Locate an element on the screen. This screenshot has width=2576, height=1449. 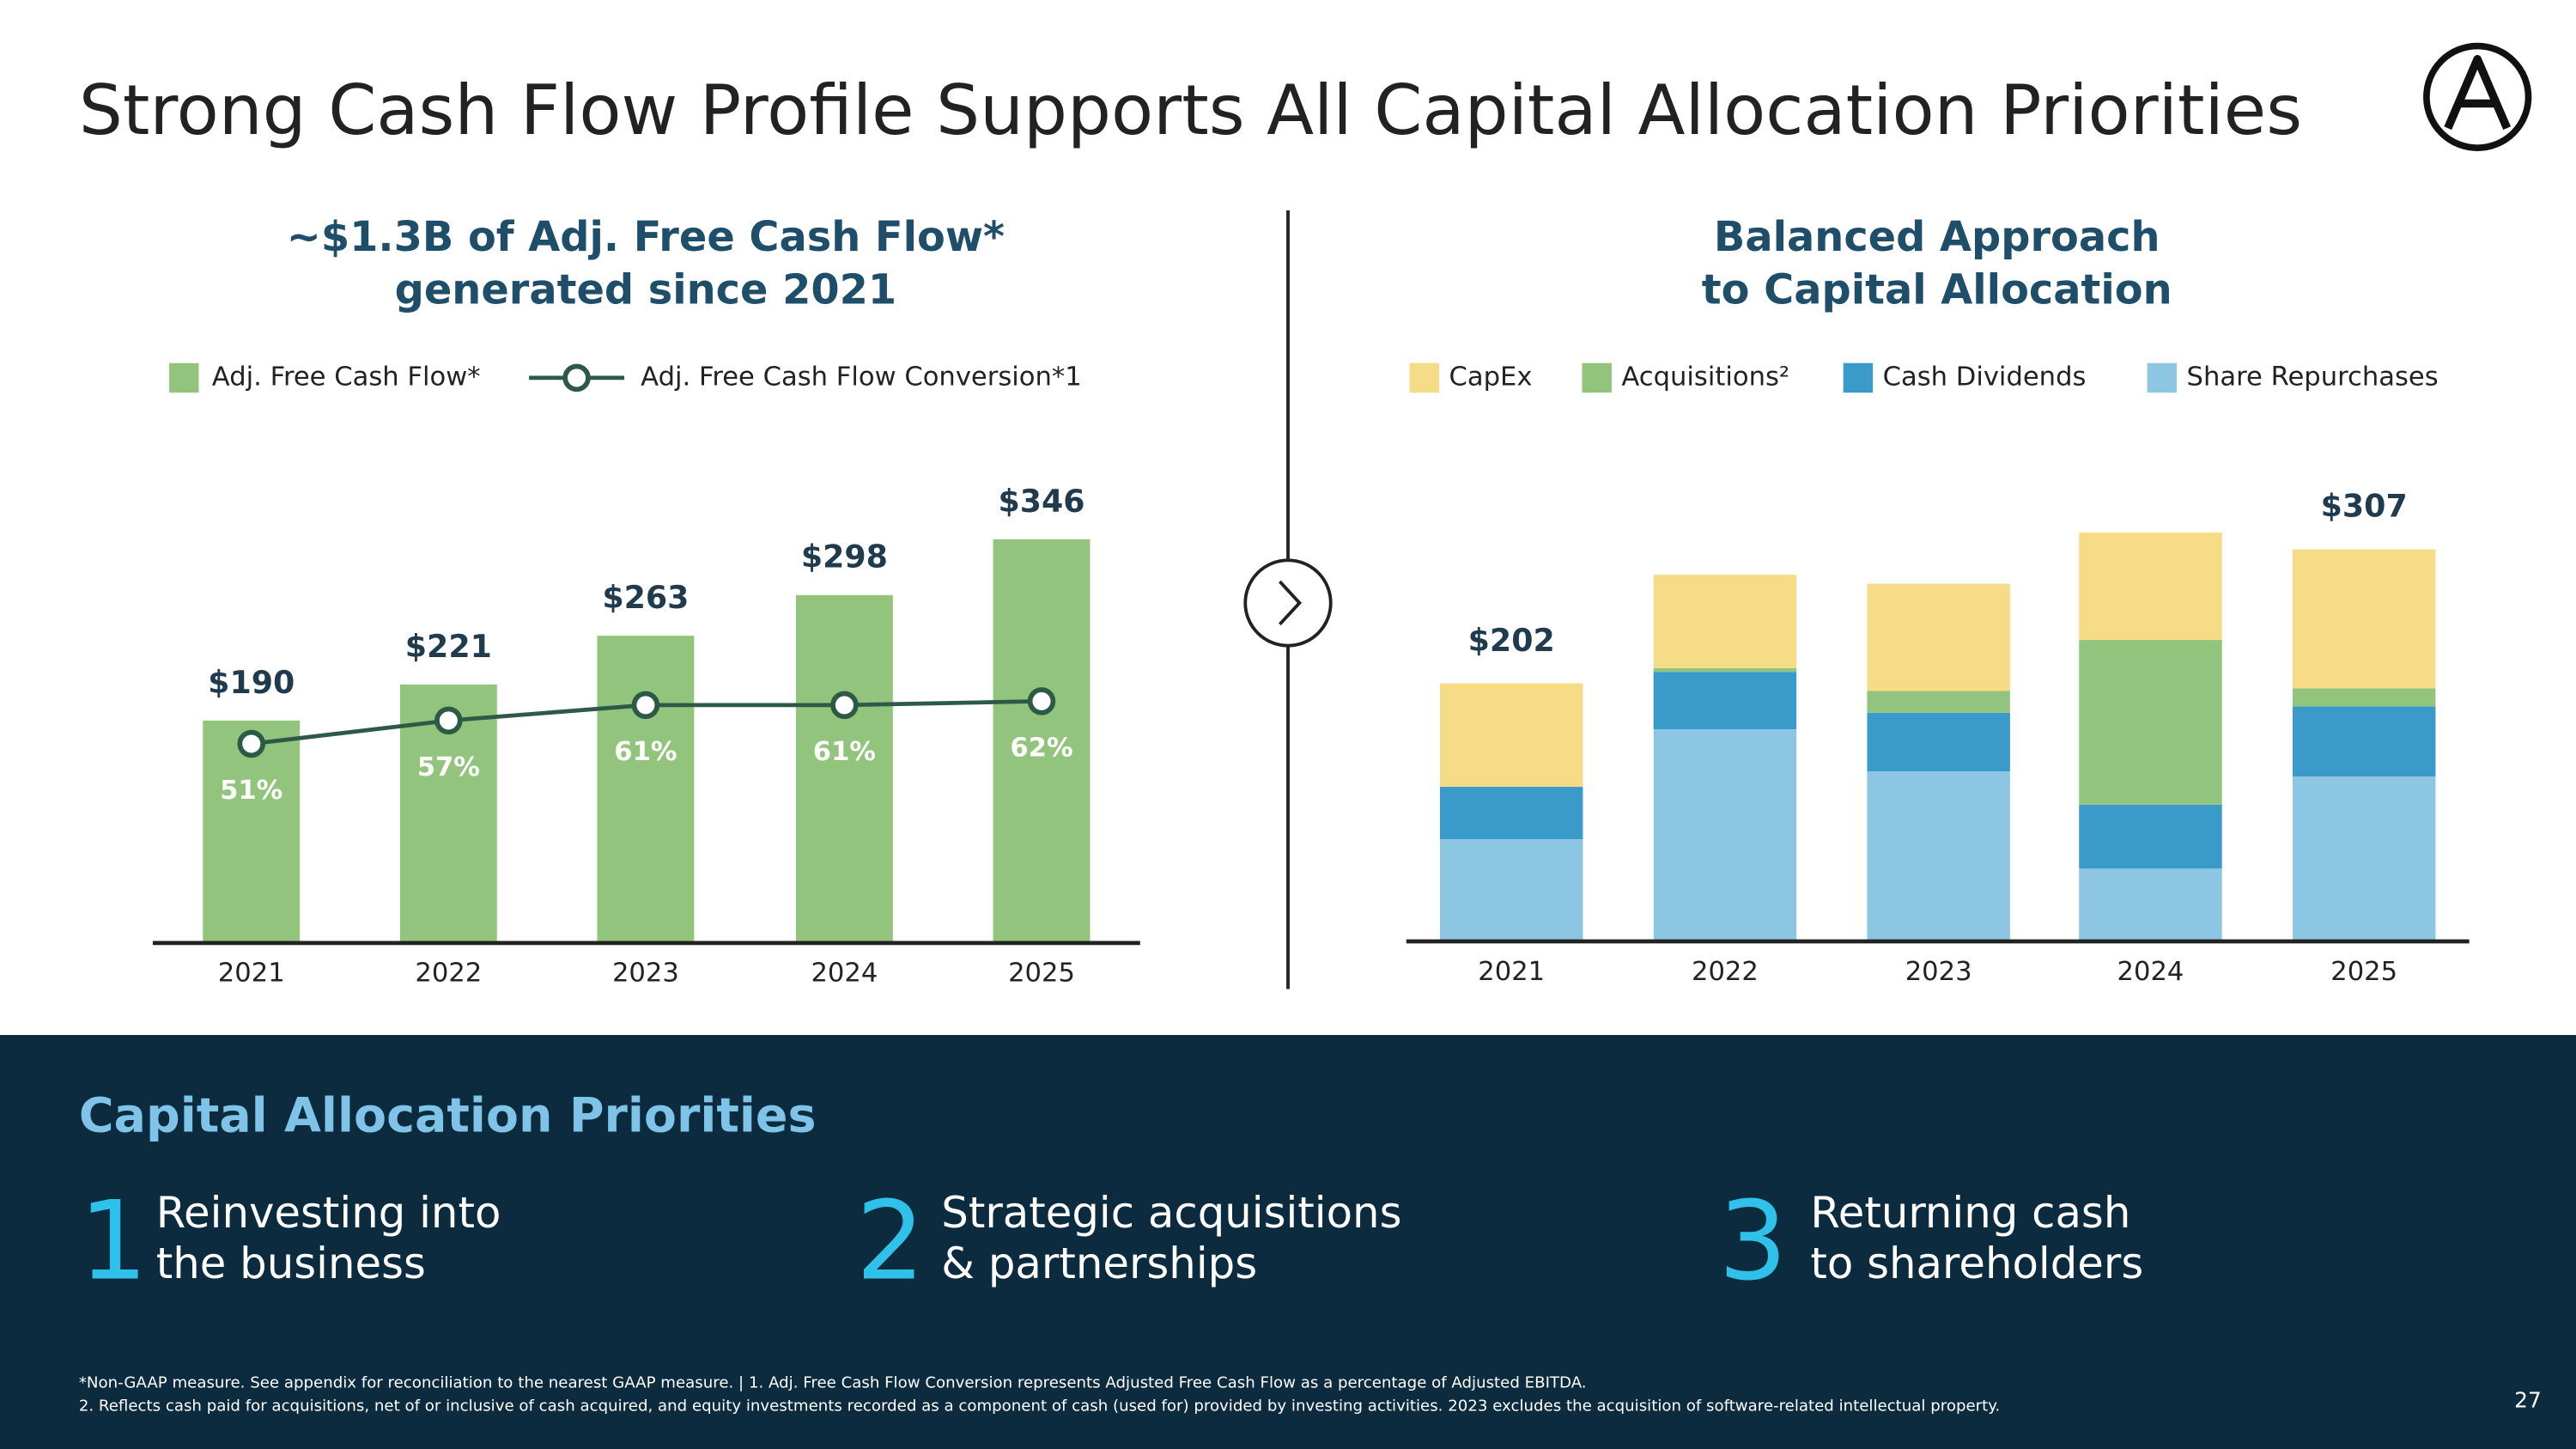
total-label: $202 is located at coordinates (1511, 640).